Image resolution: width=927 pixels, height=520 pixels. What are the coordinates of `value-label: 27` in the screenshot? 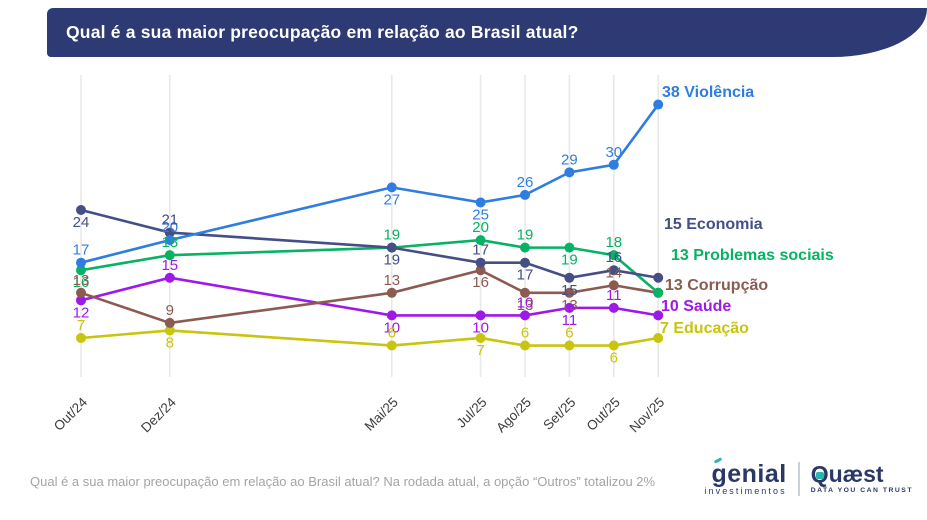 It's located at (391, 199).